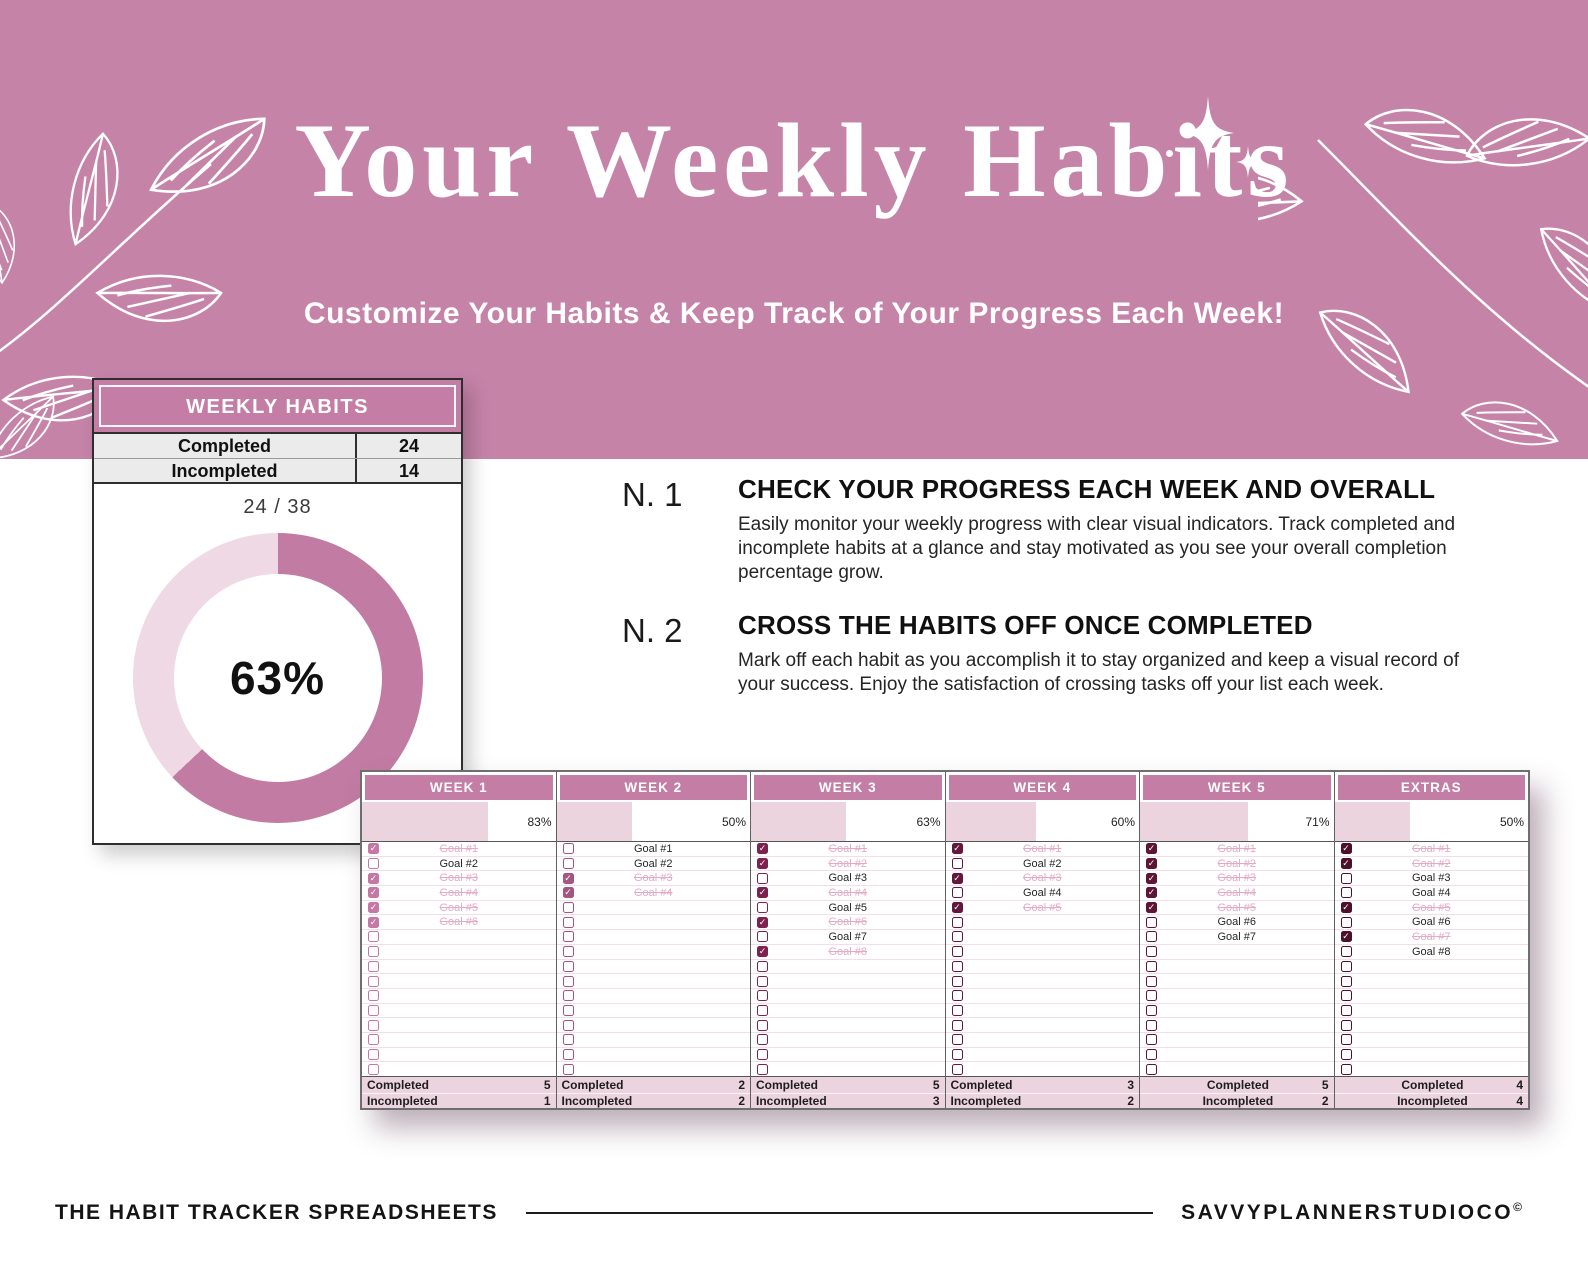  Describe the element at coordinates (1431, 922) in the screenshot. I see `goal-label: Goal #6` at that location.